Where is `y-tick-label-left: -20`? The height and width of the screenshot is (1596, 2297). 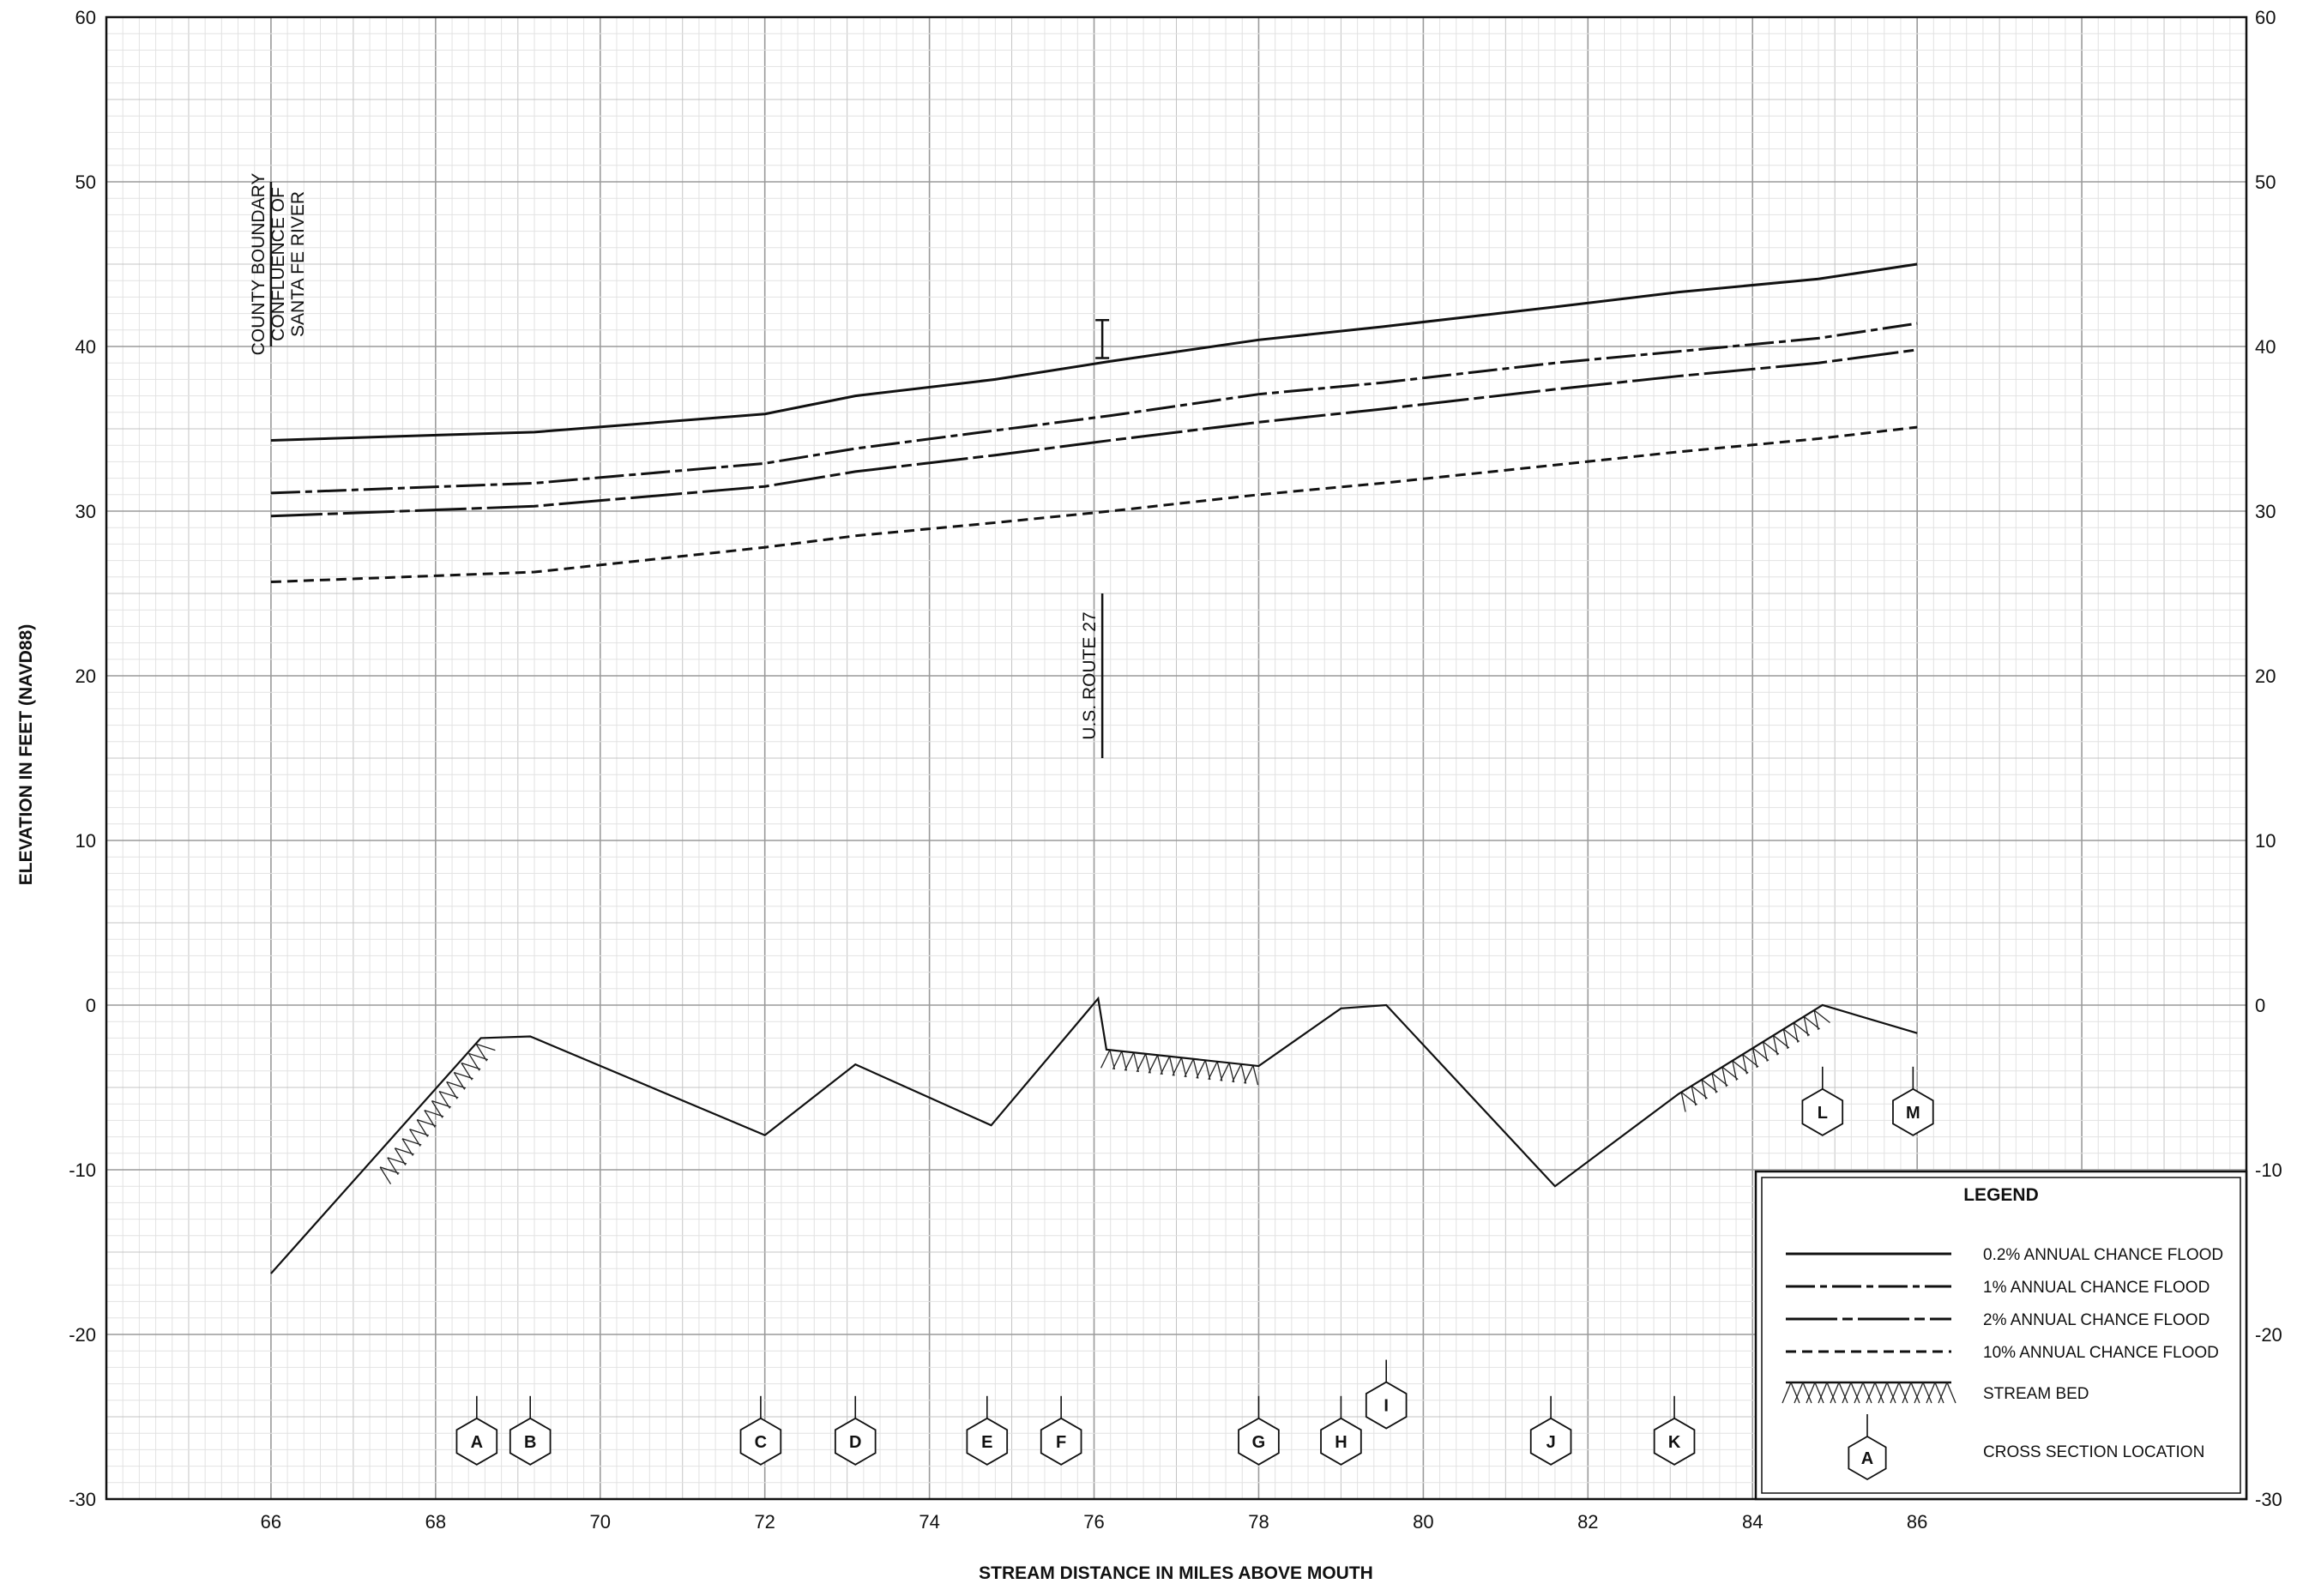 y-tick-label-left: -20 is located at coordinates (82, 1335).